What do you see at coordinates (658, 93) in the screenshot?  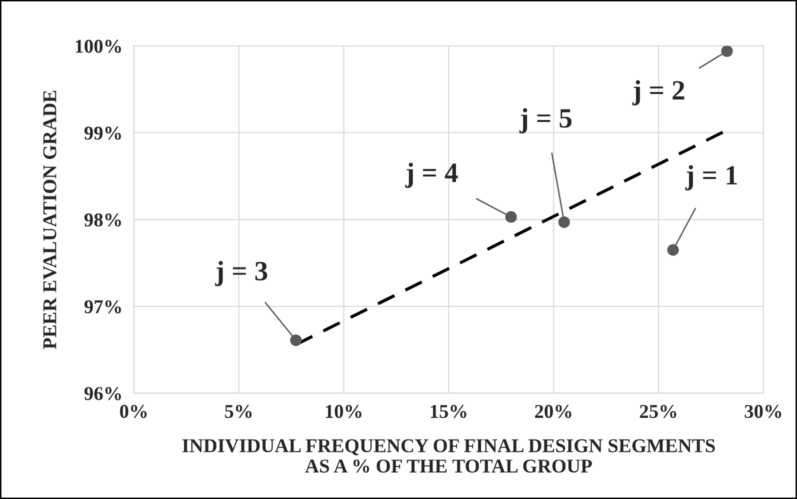 I see `annotation: j = 2` at bounding box center [658, 93].